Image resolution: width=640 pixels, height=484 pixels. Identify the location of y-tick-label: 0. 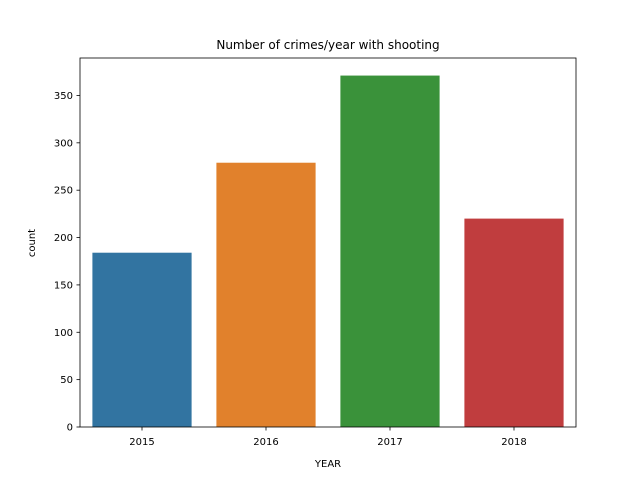
(70, 428).